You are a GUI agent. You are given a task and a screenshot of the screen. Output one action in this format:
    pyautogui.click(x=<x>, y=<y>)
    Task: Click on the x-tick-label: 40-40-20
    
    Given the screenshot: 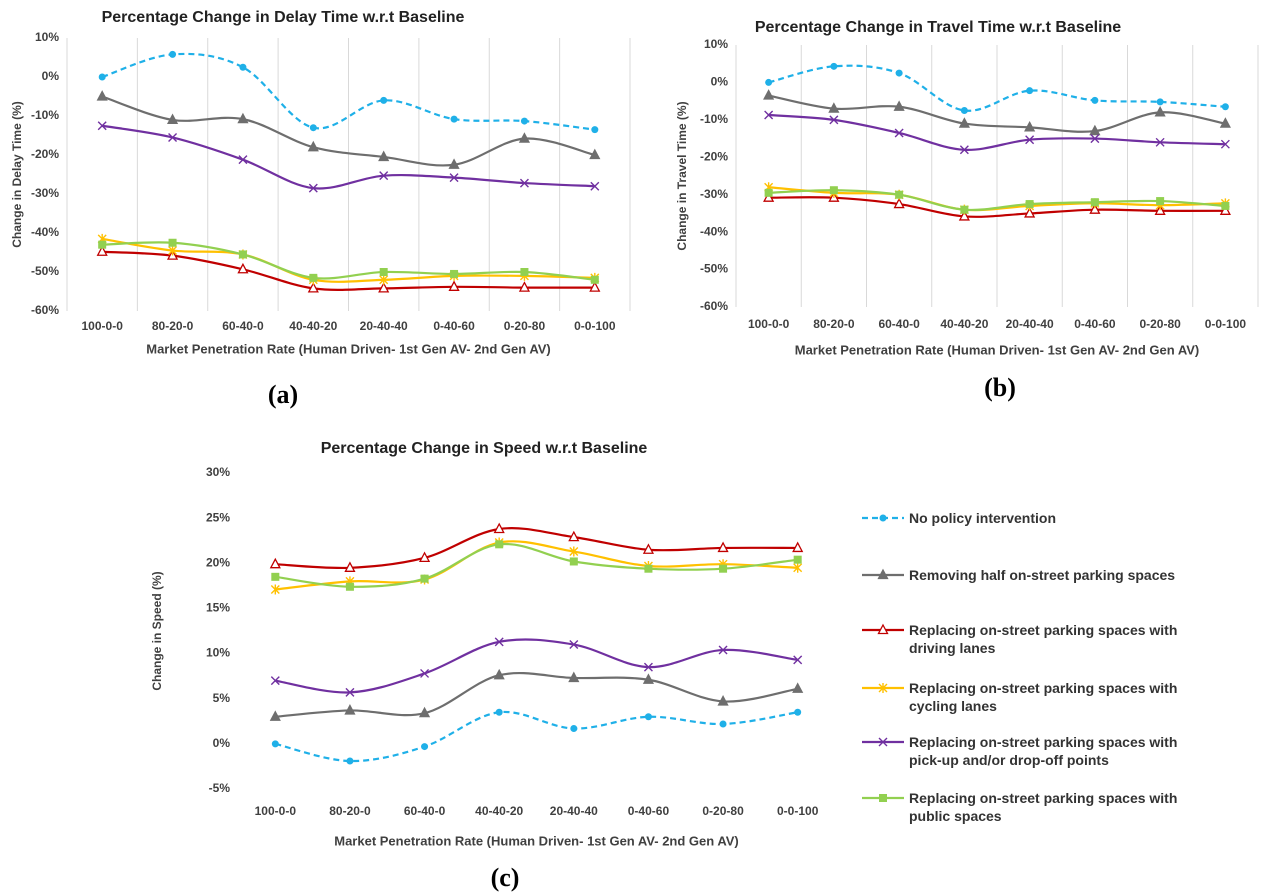 What is the action you would take?
    pyautogui.click(x=313, y=326)
    